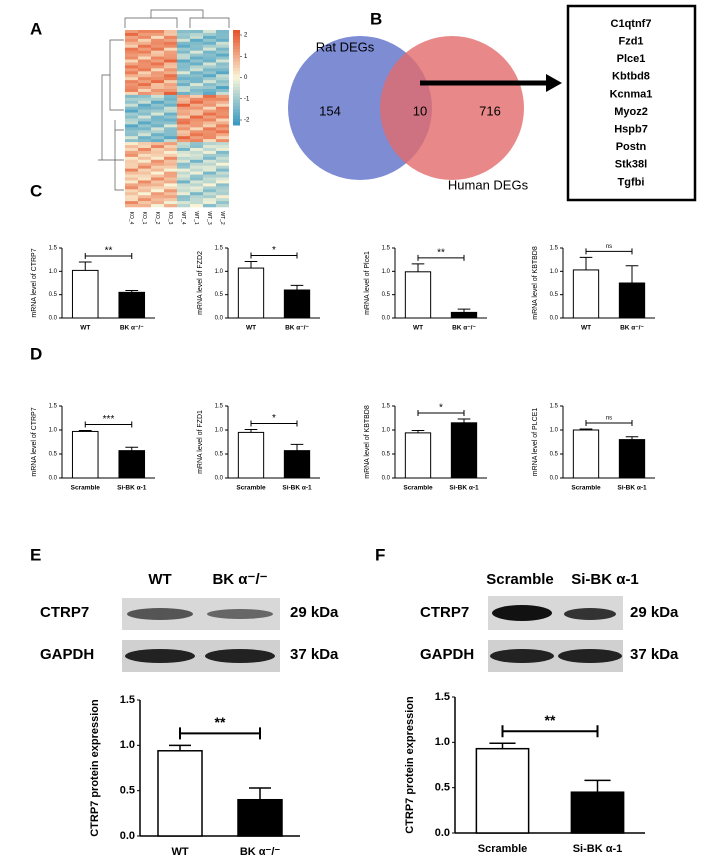  Describe the element at coordinates (251, 328) in the screenshot. I see `x-tick-label: WT` at that location.